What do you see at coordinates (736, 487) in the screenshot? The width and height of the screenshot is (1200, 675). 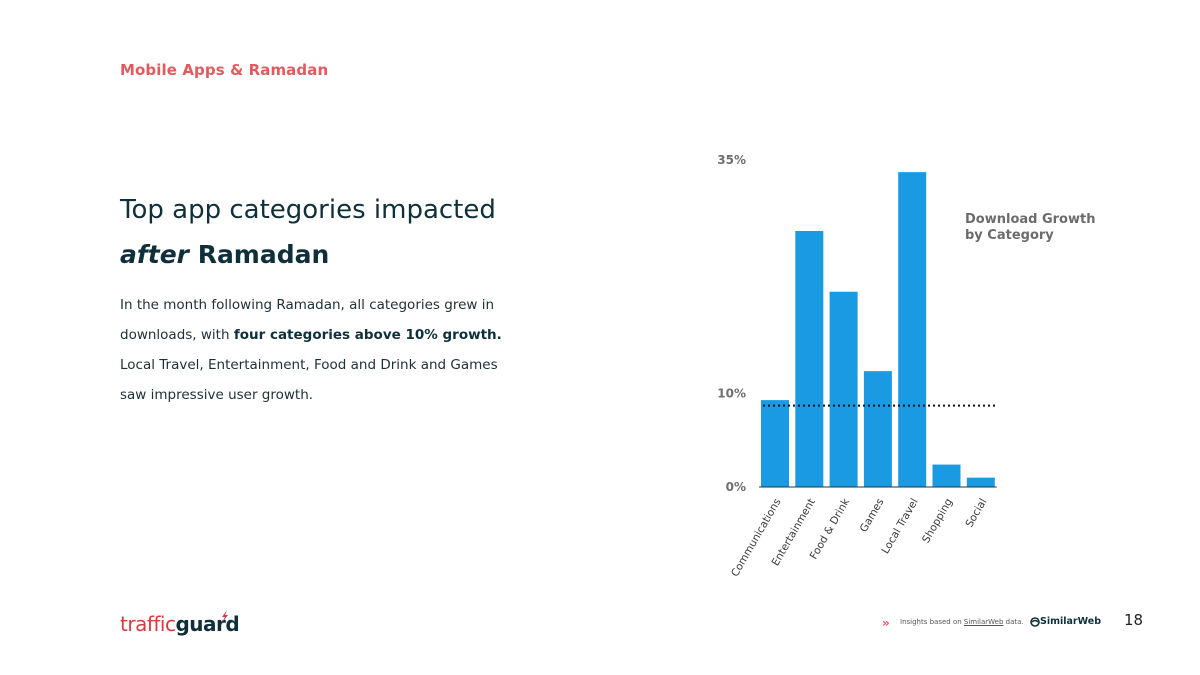 I see `y-tick-label: 0%` at bounding box center [736, 487].